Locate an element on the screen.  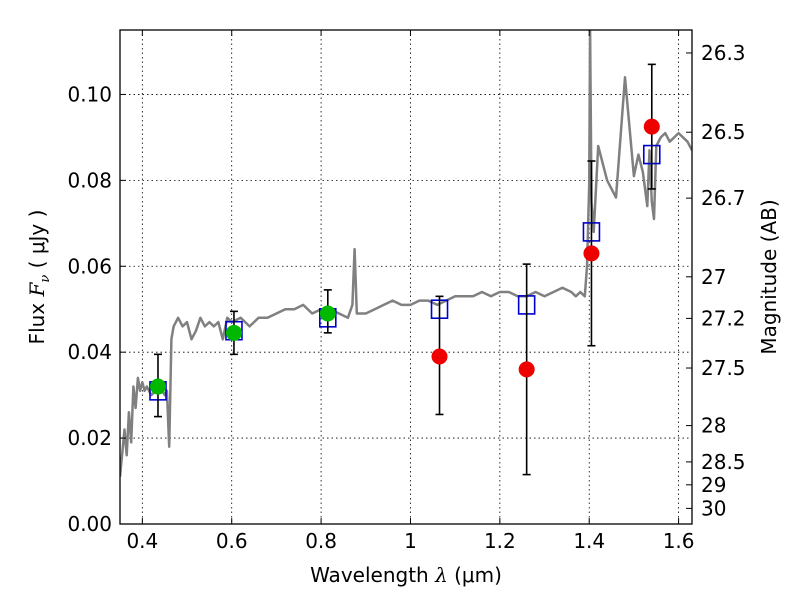
mag-tick-label: 29 is located at coordinates (713, 485).